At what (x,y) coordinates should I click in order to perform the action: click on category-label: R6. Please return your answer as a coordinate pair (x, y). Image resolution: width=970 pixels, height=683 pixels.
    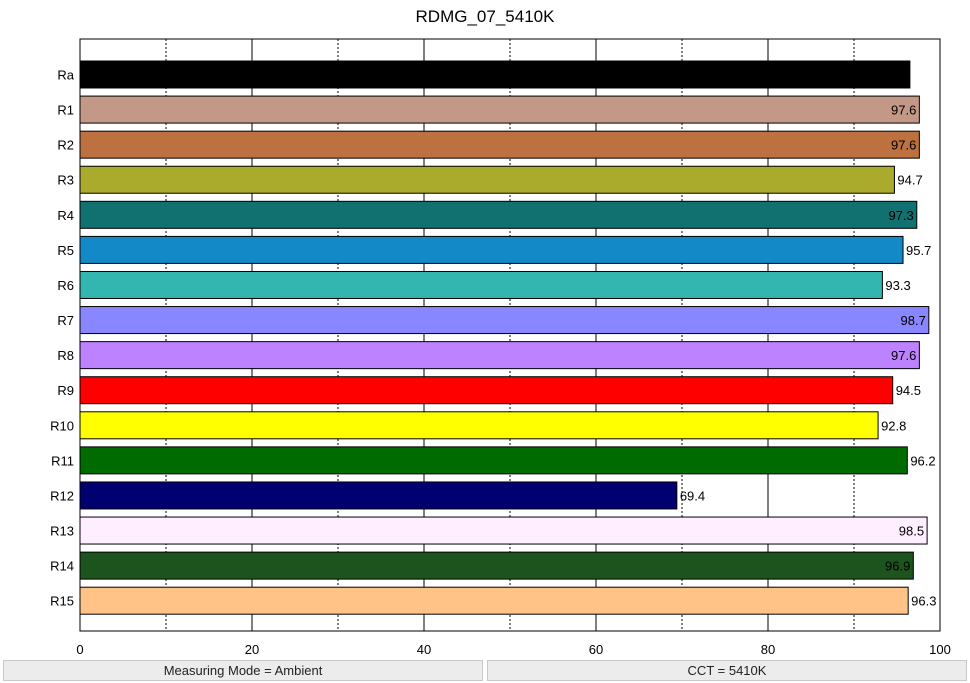
    Looking at the image, I should click on (65, 285).